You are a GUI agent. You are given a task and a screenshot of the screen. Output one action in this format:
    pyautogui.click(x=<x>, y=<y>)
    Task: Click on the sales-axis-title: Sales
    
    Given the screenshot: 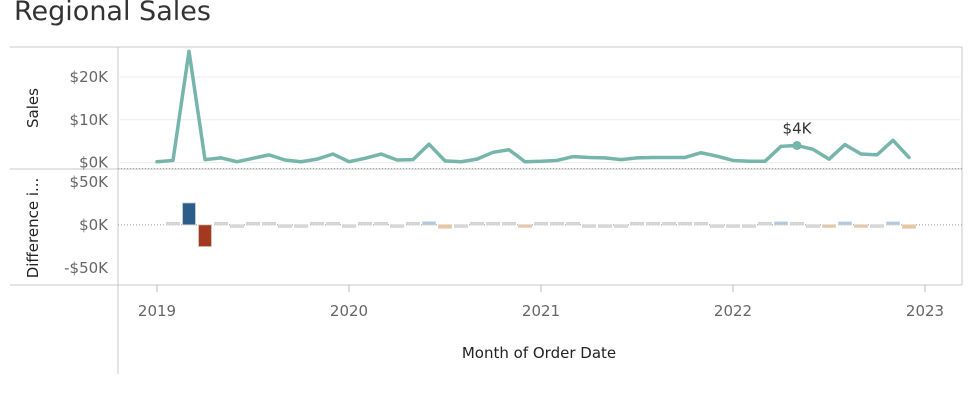 What is the action you would take?
    pyautogui.click(x=33, y=108)
    